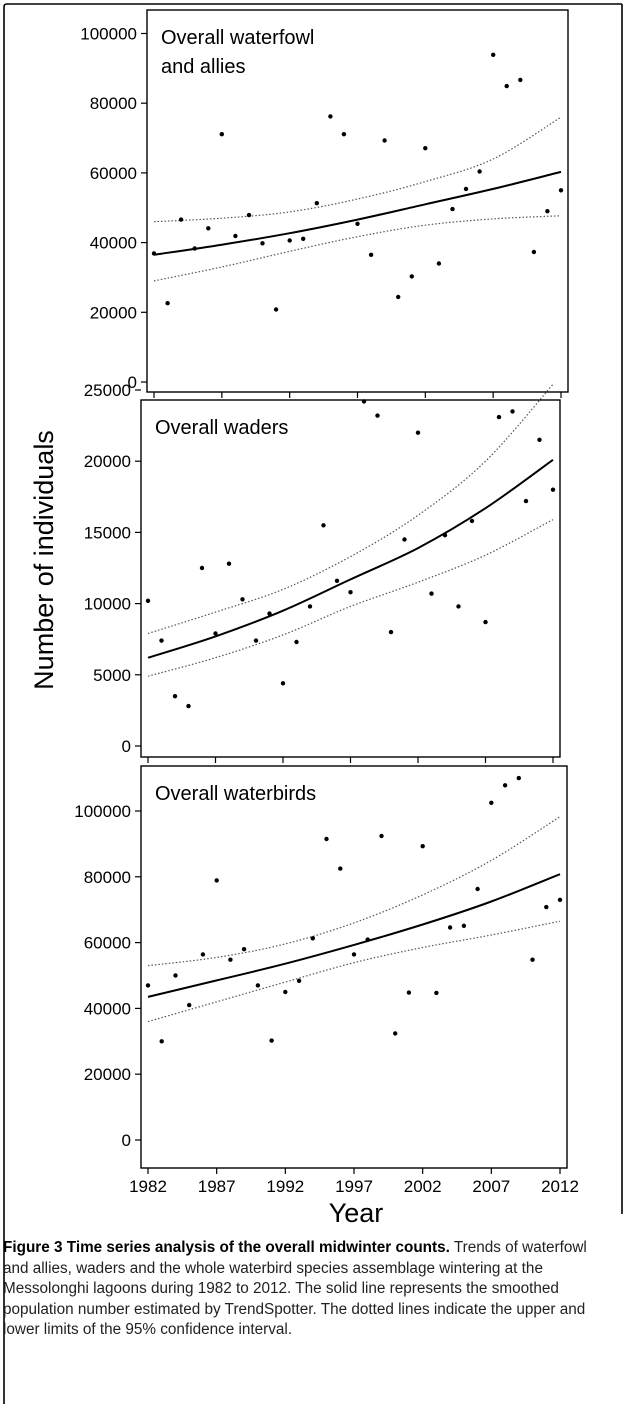  What do you see at coordinates (221, 428) in the screenshot?
I see `panel-title: Overall waders` at bounding box center [221, 428].